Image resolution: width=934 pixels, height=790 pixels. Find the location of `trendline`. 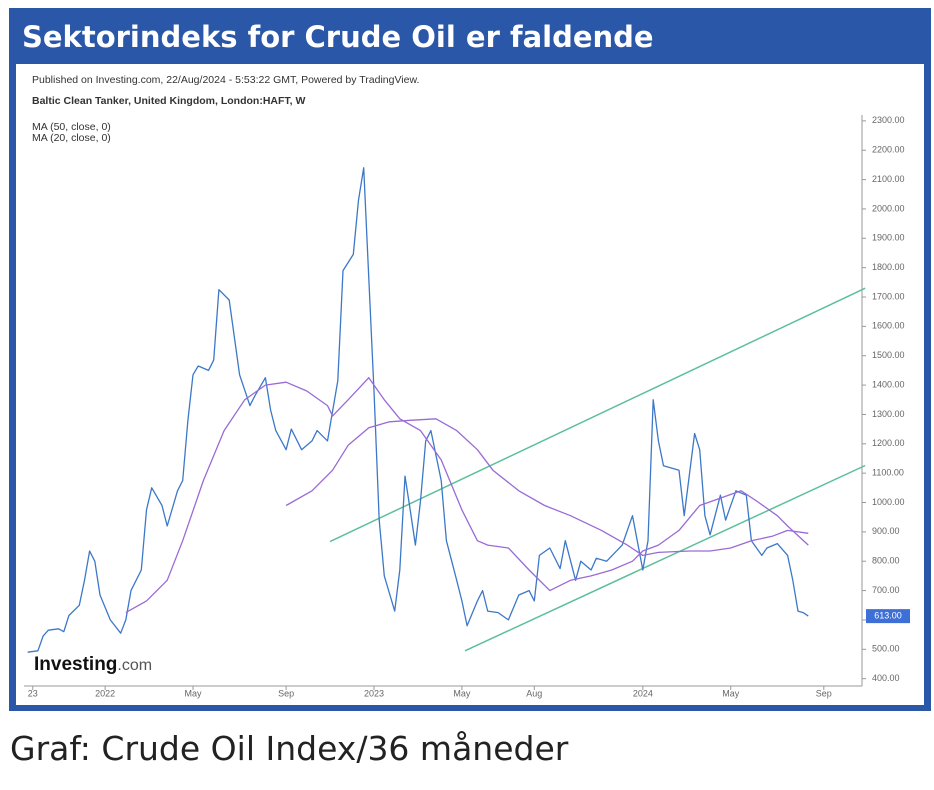

trendline is located at coordinates (665, 558).